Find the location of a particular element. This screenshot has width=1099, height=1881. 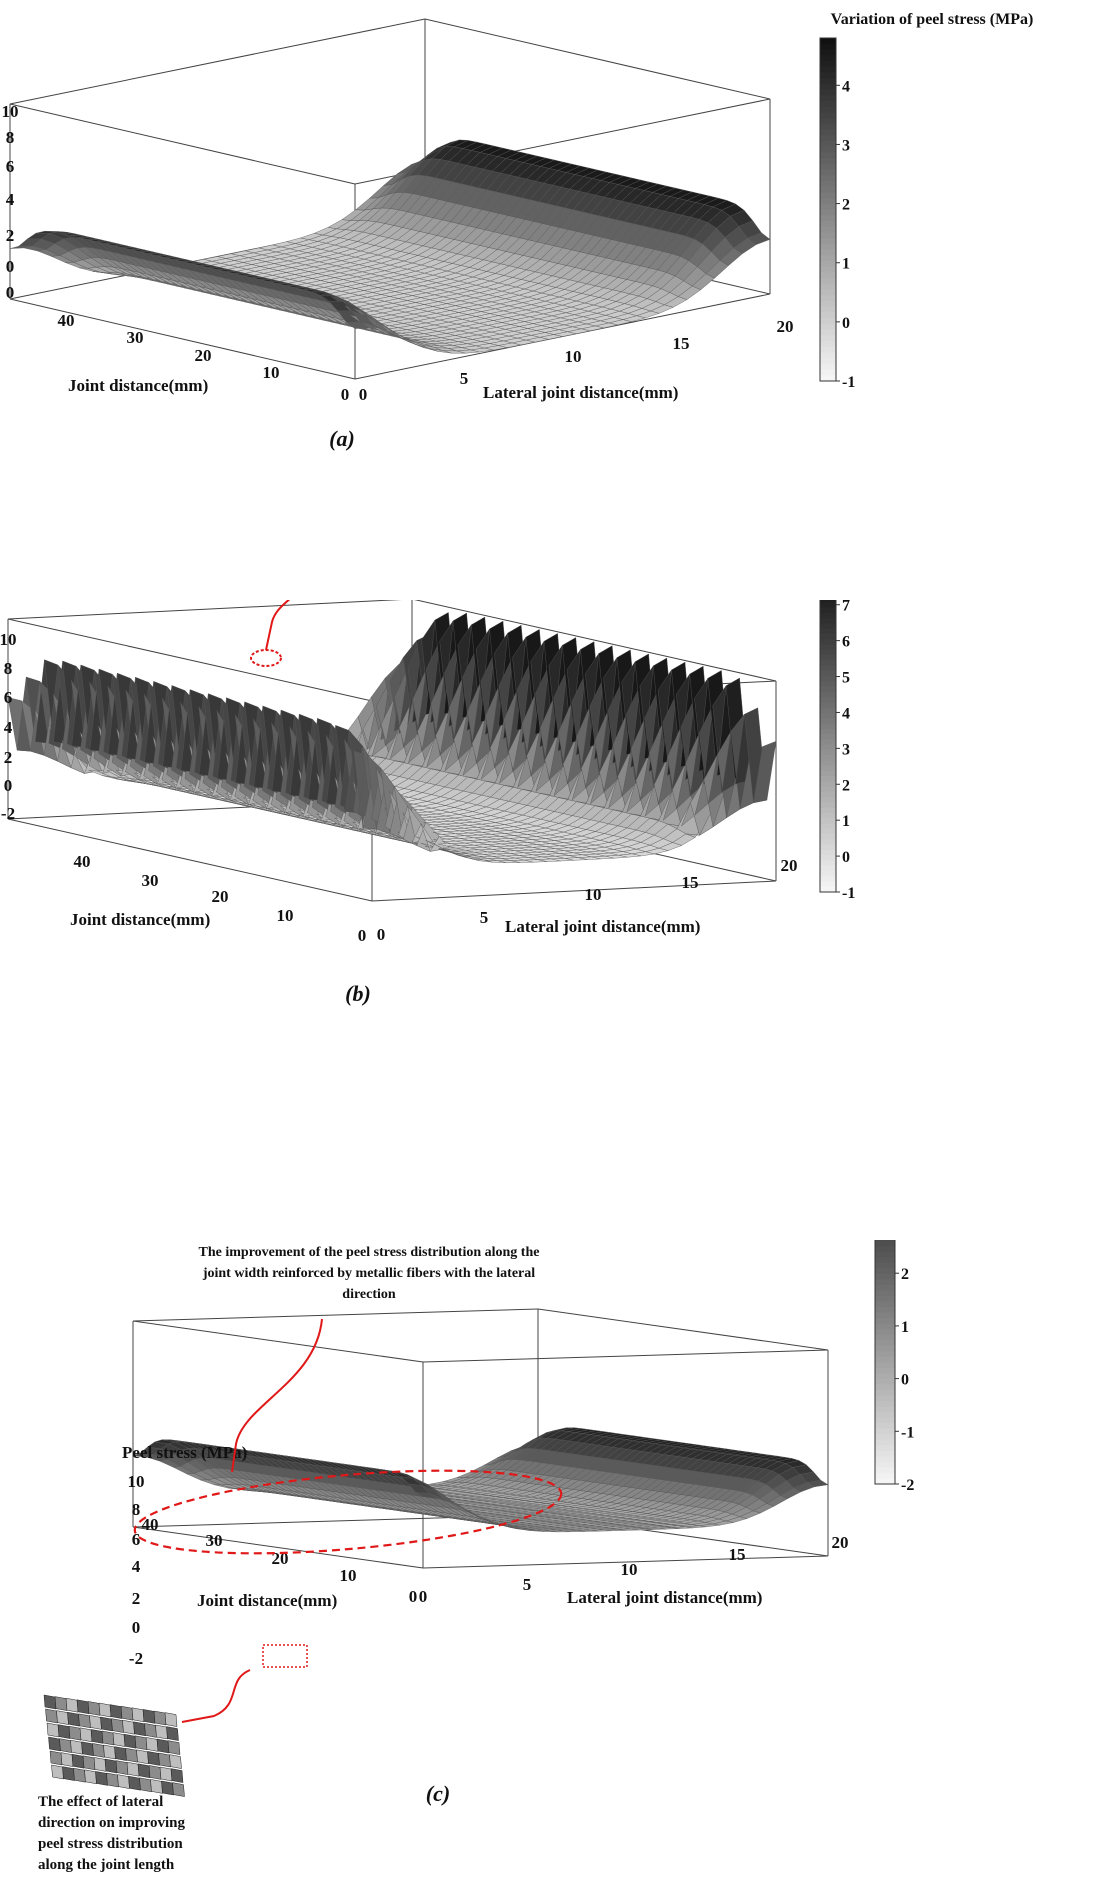

inset-leader is located at coordinates (216, 1696).